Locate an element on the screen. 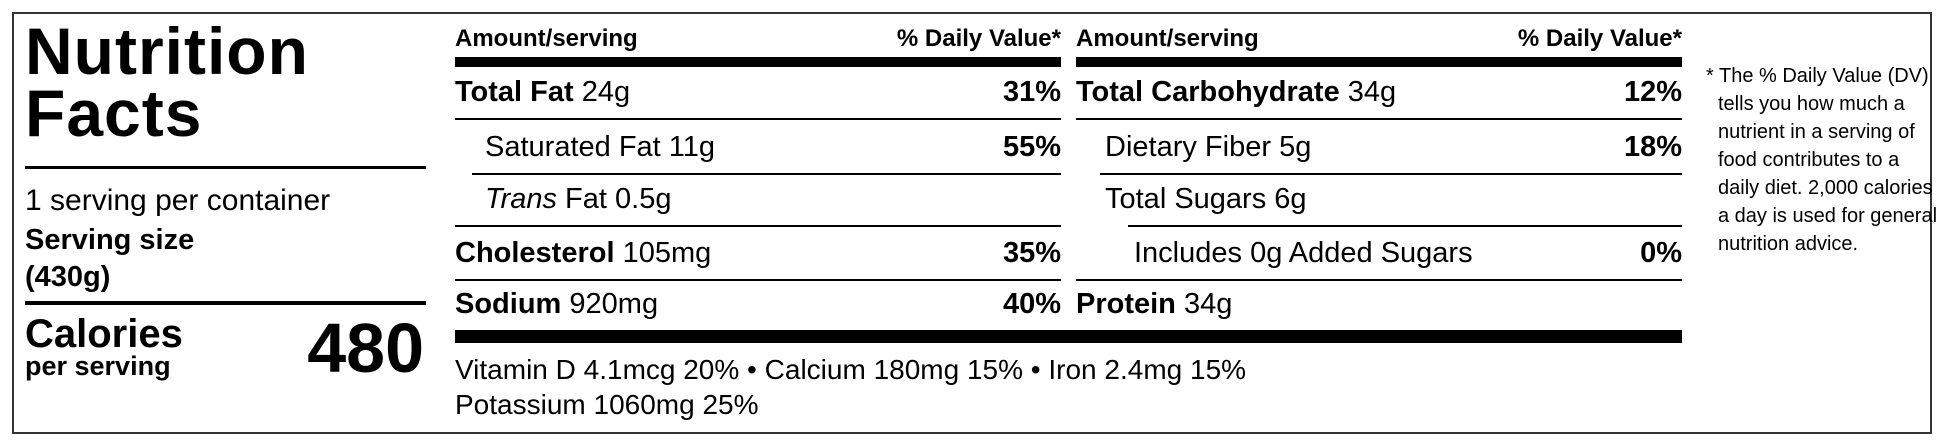  nutrient-amount: 11g is located at coordinates (692, 147).